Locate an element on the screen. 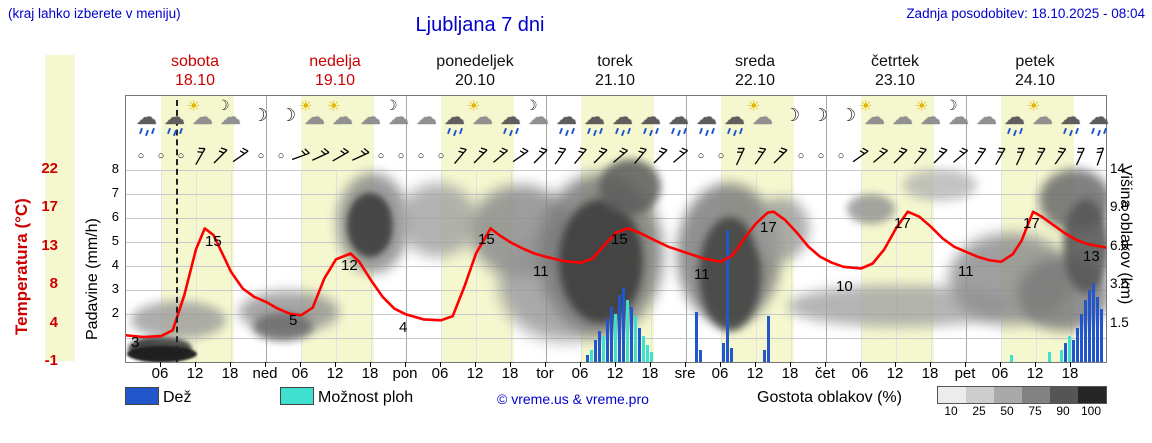 The image size is (1152, 443). precipitation-tick-label: 2 is located at coordinates (115, 312).